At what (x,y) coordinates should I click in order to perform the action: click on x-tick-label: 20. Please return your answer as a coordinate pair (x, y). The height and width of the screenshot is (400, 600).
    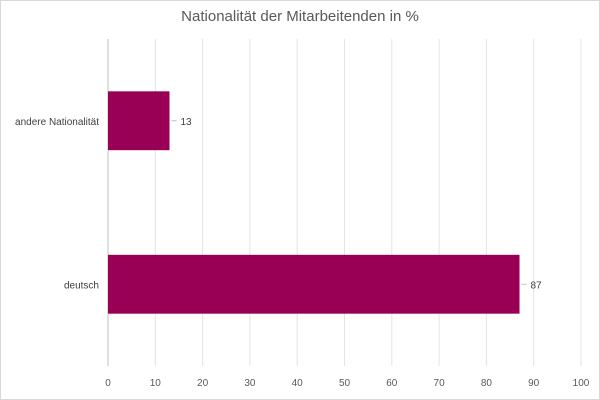
    Looking at the image, I should click on (203, 383).